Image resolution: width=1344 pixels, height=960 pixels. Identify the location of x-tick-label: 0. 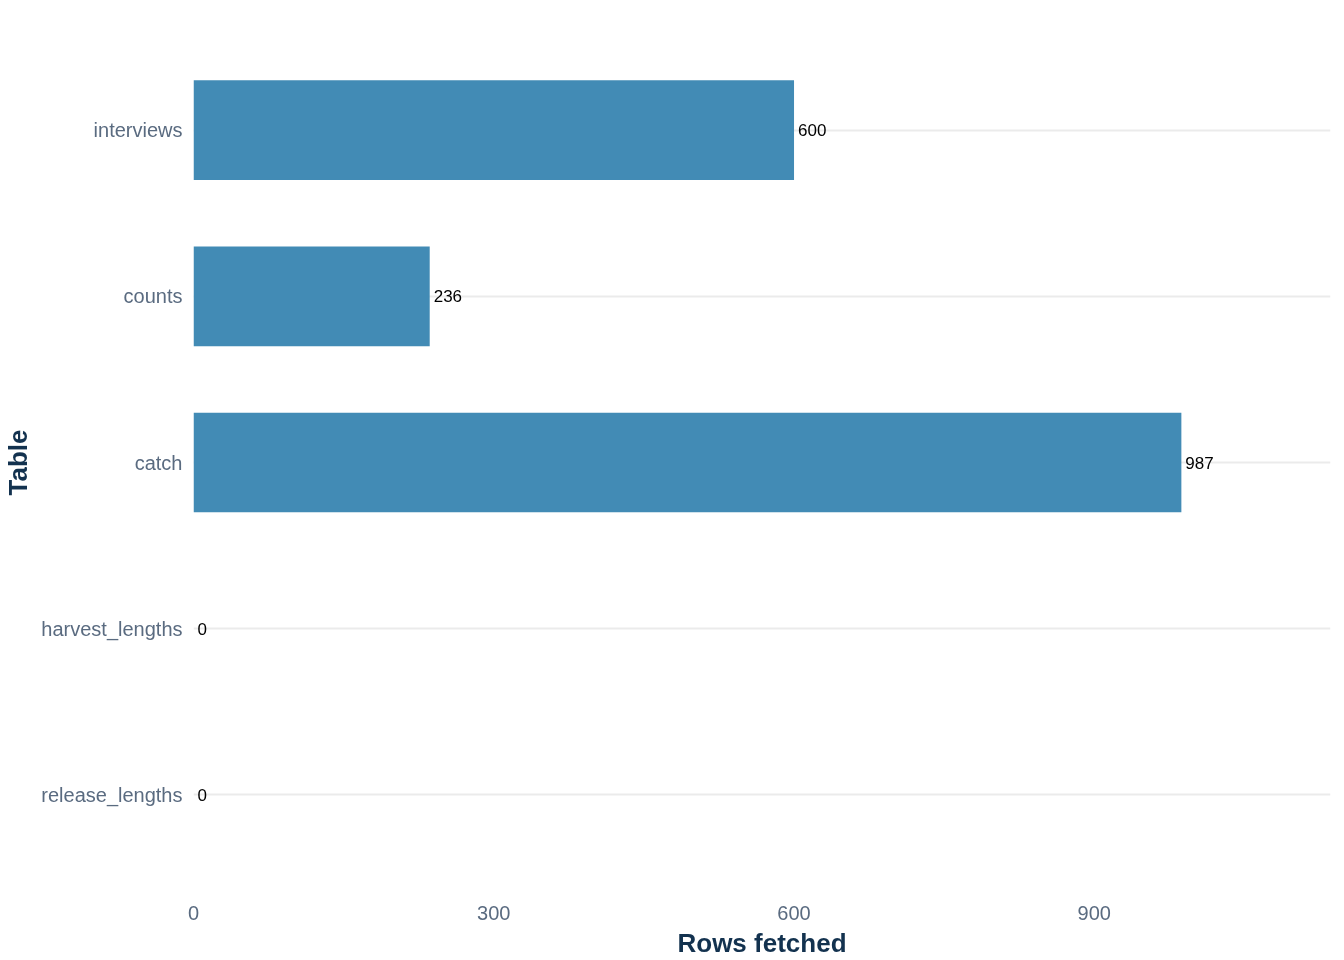
(193, 912).